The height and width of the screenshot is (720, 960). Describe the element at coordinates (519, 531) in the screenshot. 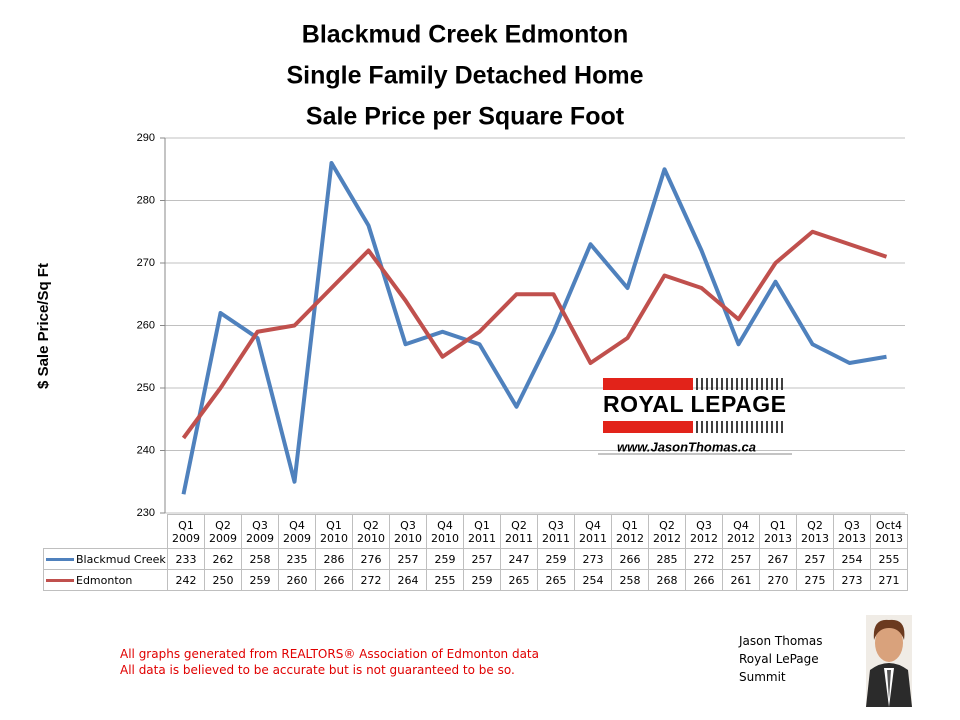

I see `x-tick-label: Q2 2011` at that location.